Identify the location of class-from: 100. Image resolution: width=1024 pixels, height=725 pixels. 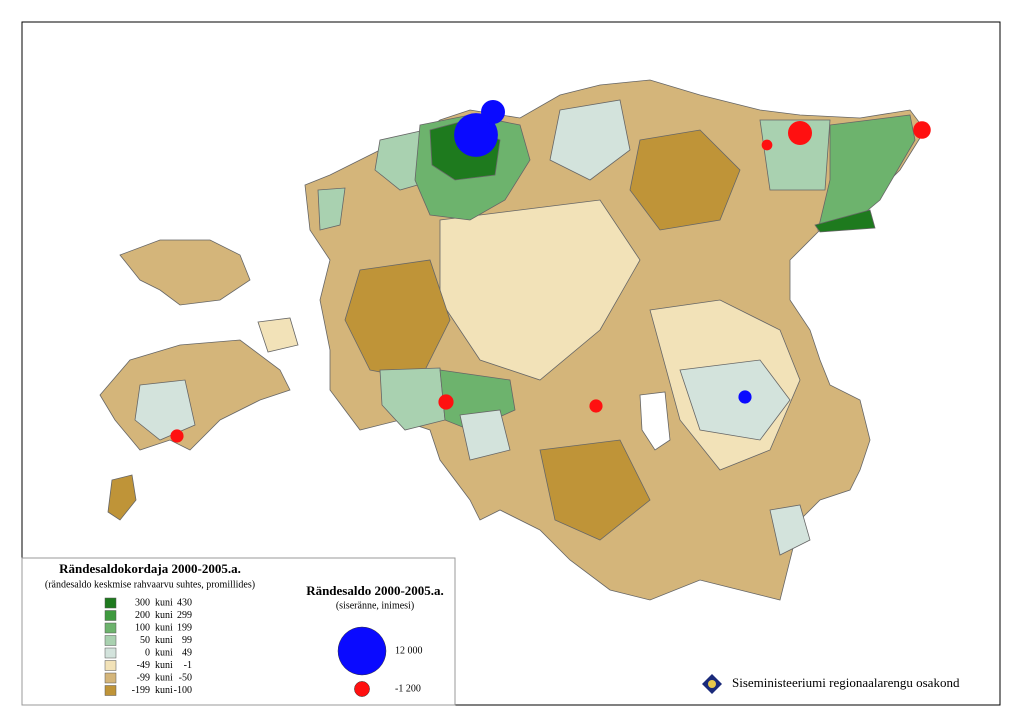
(142, 627).